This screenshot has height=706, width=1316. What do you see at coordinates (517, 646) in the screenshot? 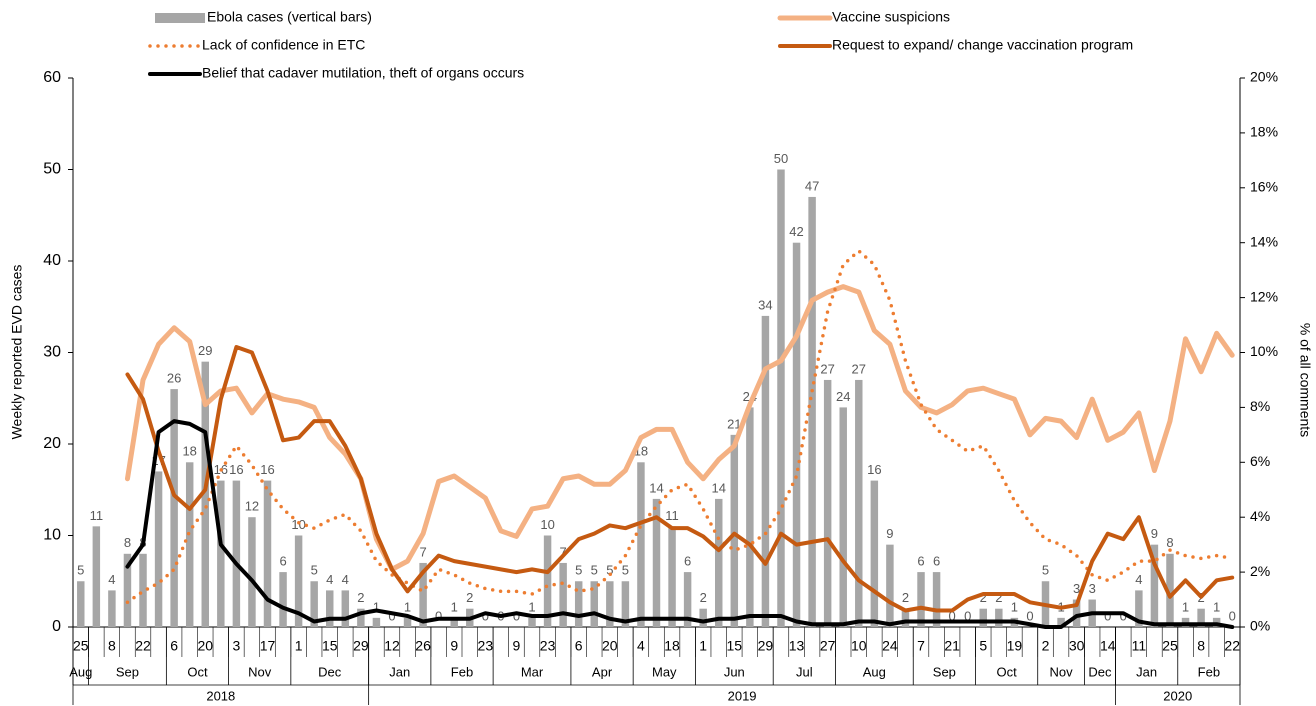
I see `x-tick-label: 9` at bounding box center [517, 646].